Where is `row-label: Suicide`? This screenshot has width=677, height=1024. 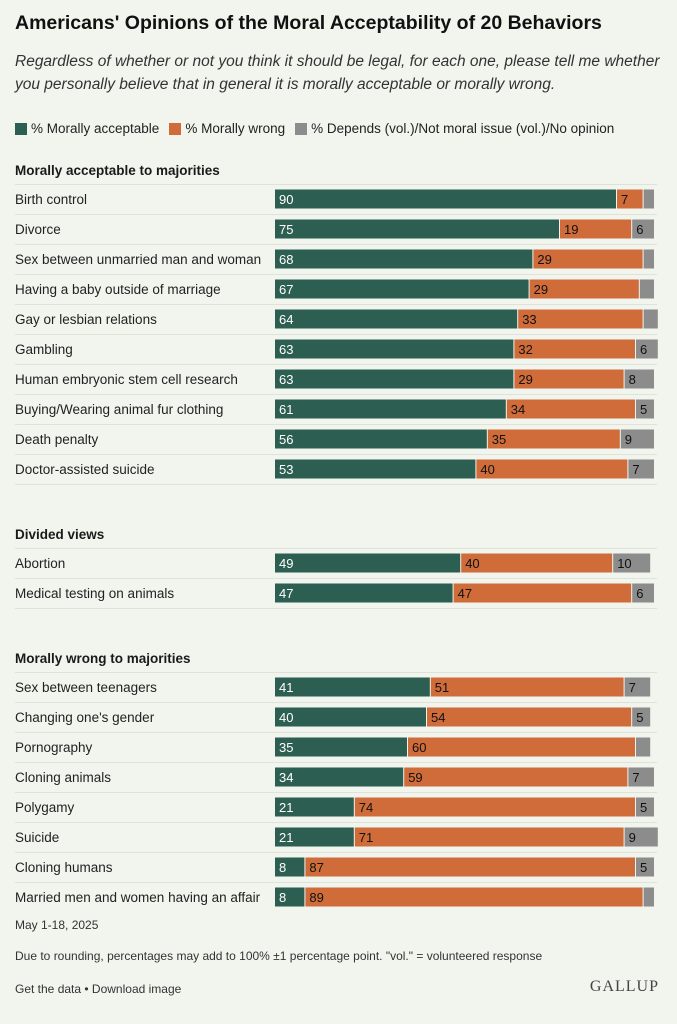
row-label: Suicide is located at coordinates (37, 837).